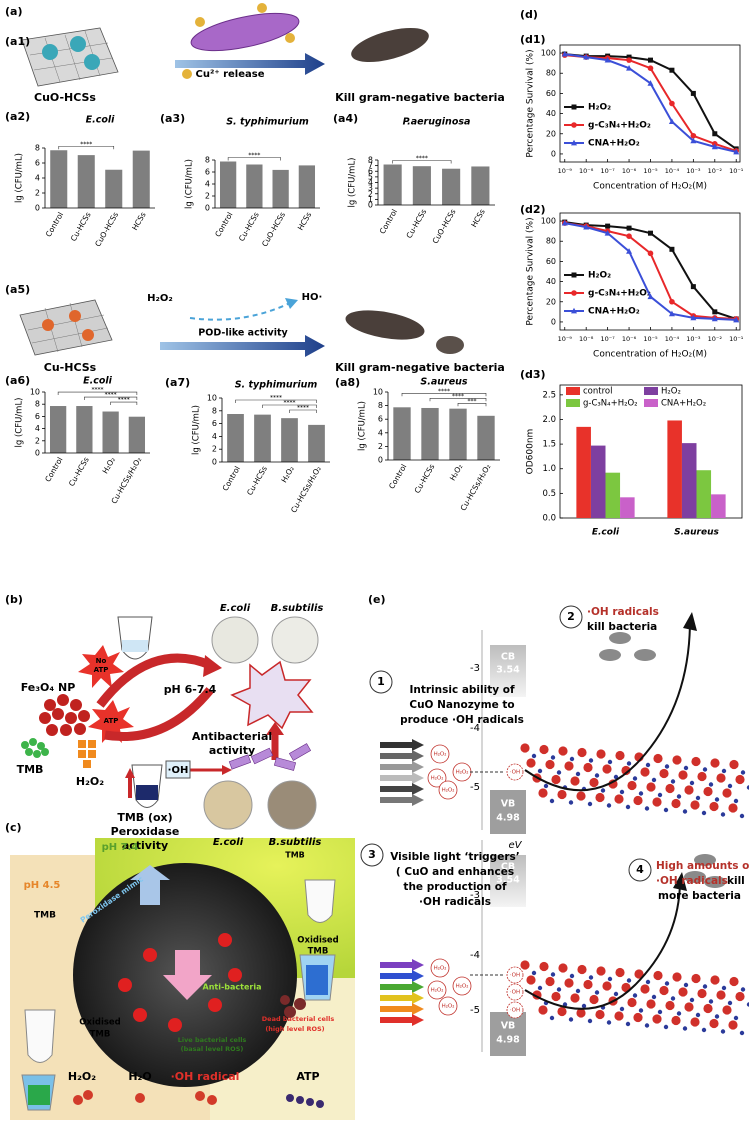 The height and width of the screenshot is (1123, 749). I want to click on x-tick-label: 10⁻³, so click(693, 339).